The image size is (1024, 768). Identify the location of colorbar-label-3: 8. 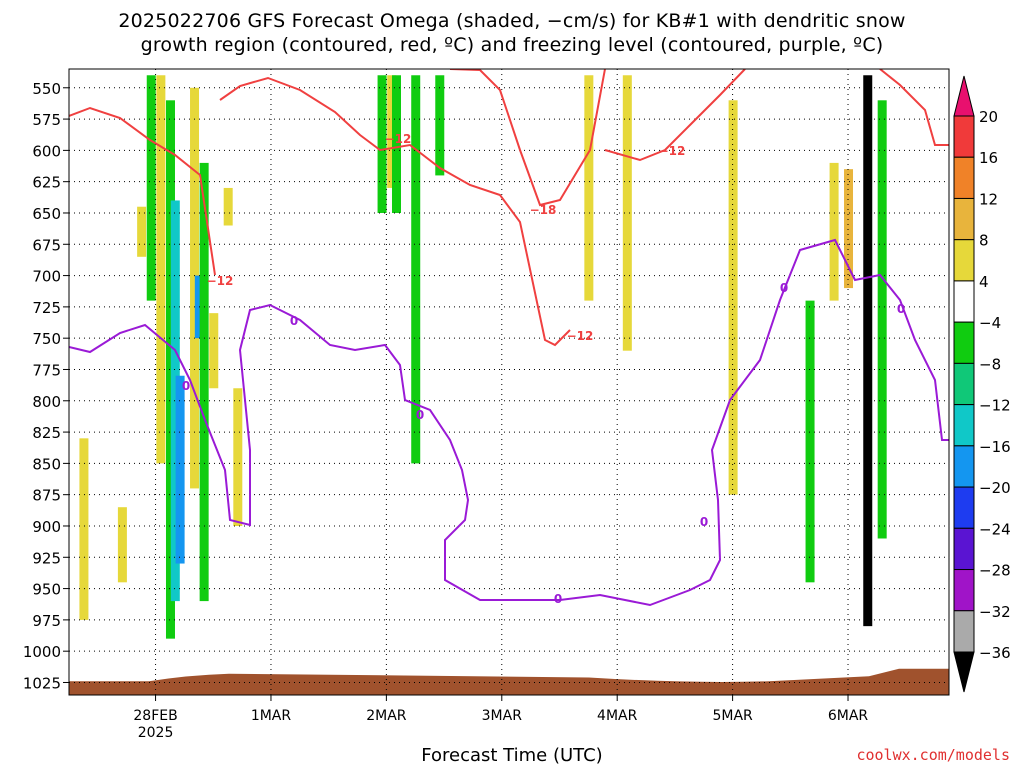
(984, 241).